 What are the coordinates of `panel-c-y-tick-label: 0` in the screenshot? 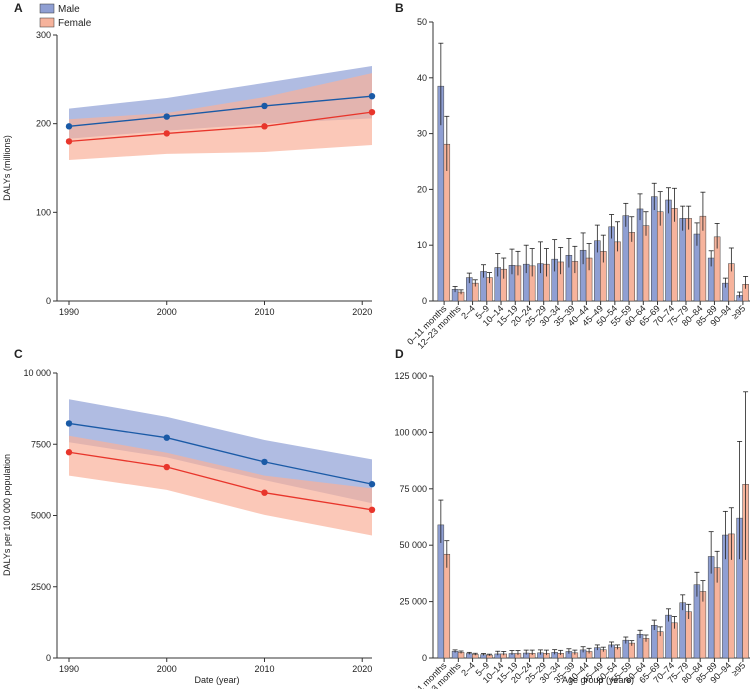 It's located at (48, 658).